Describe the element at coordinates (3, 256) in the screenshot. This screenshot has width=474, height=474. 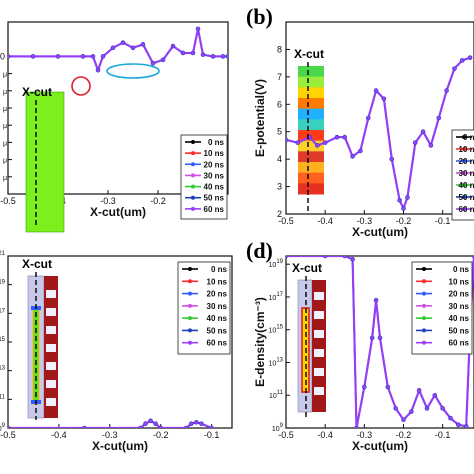
I see `y-tick-label: 1021` at that location.